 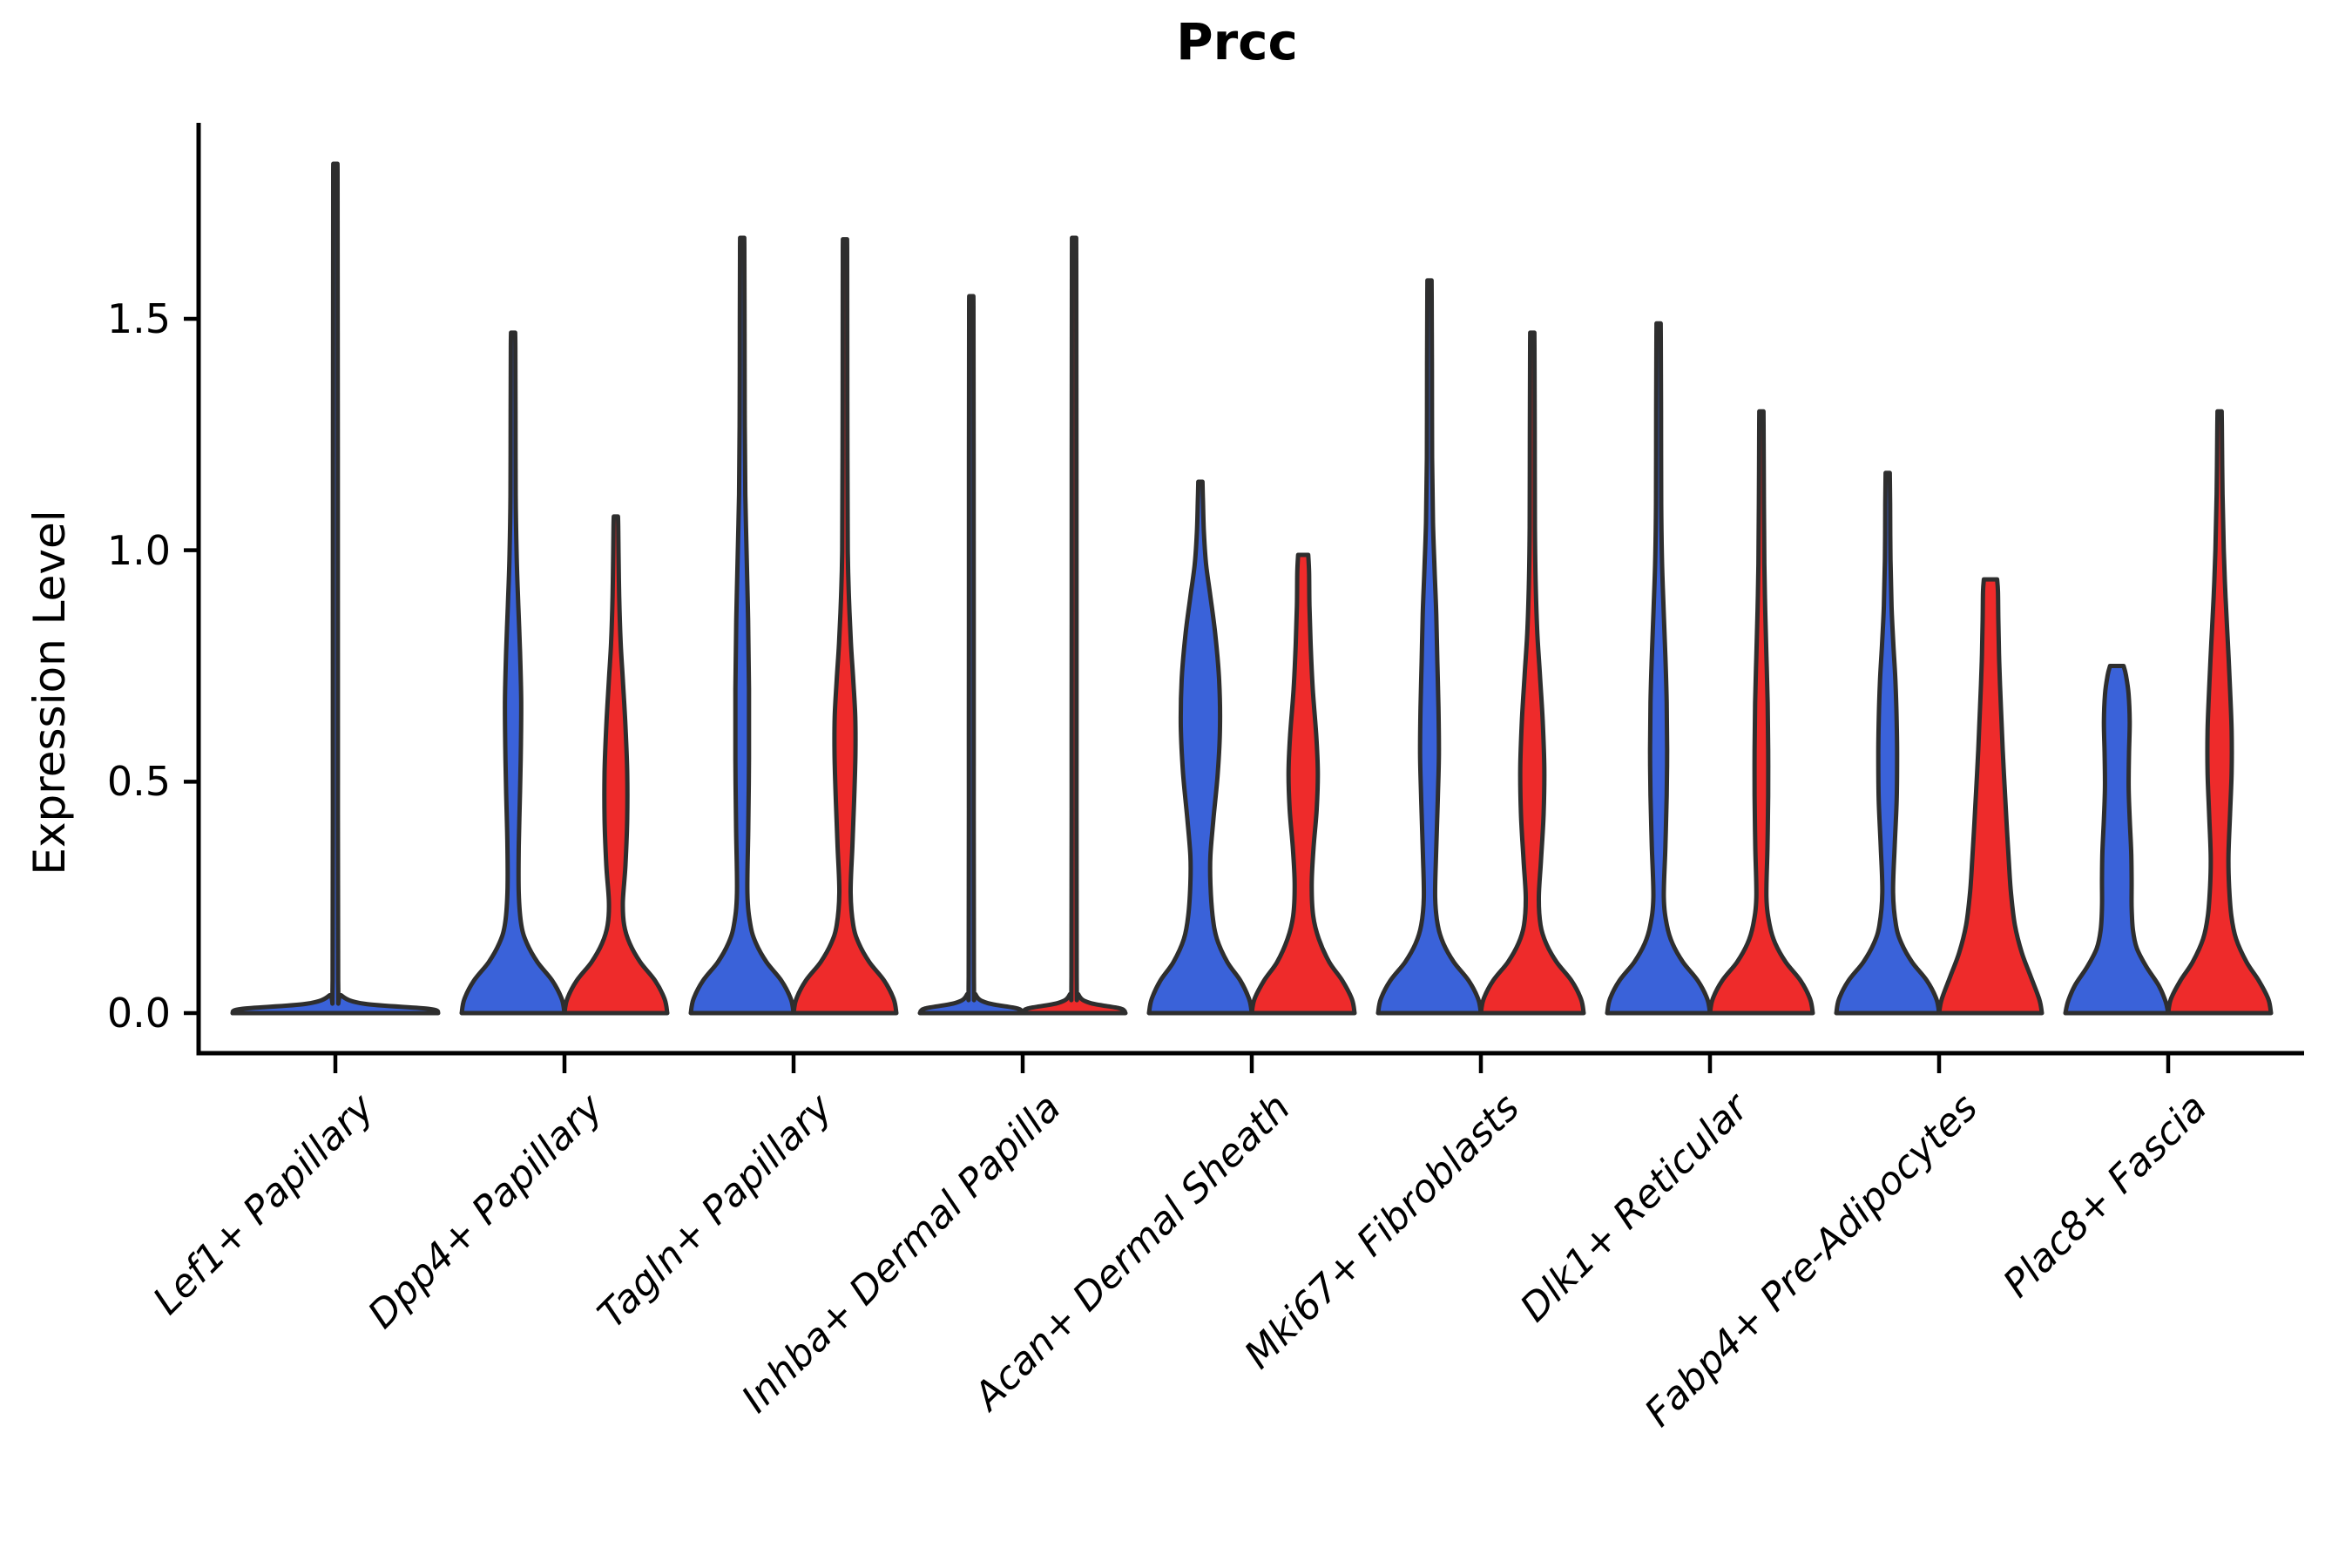 I want to click on violin-condition-blue-cat5, so click(x=1429, y=647).